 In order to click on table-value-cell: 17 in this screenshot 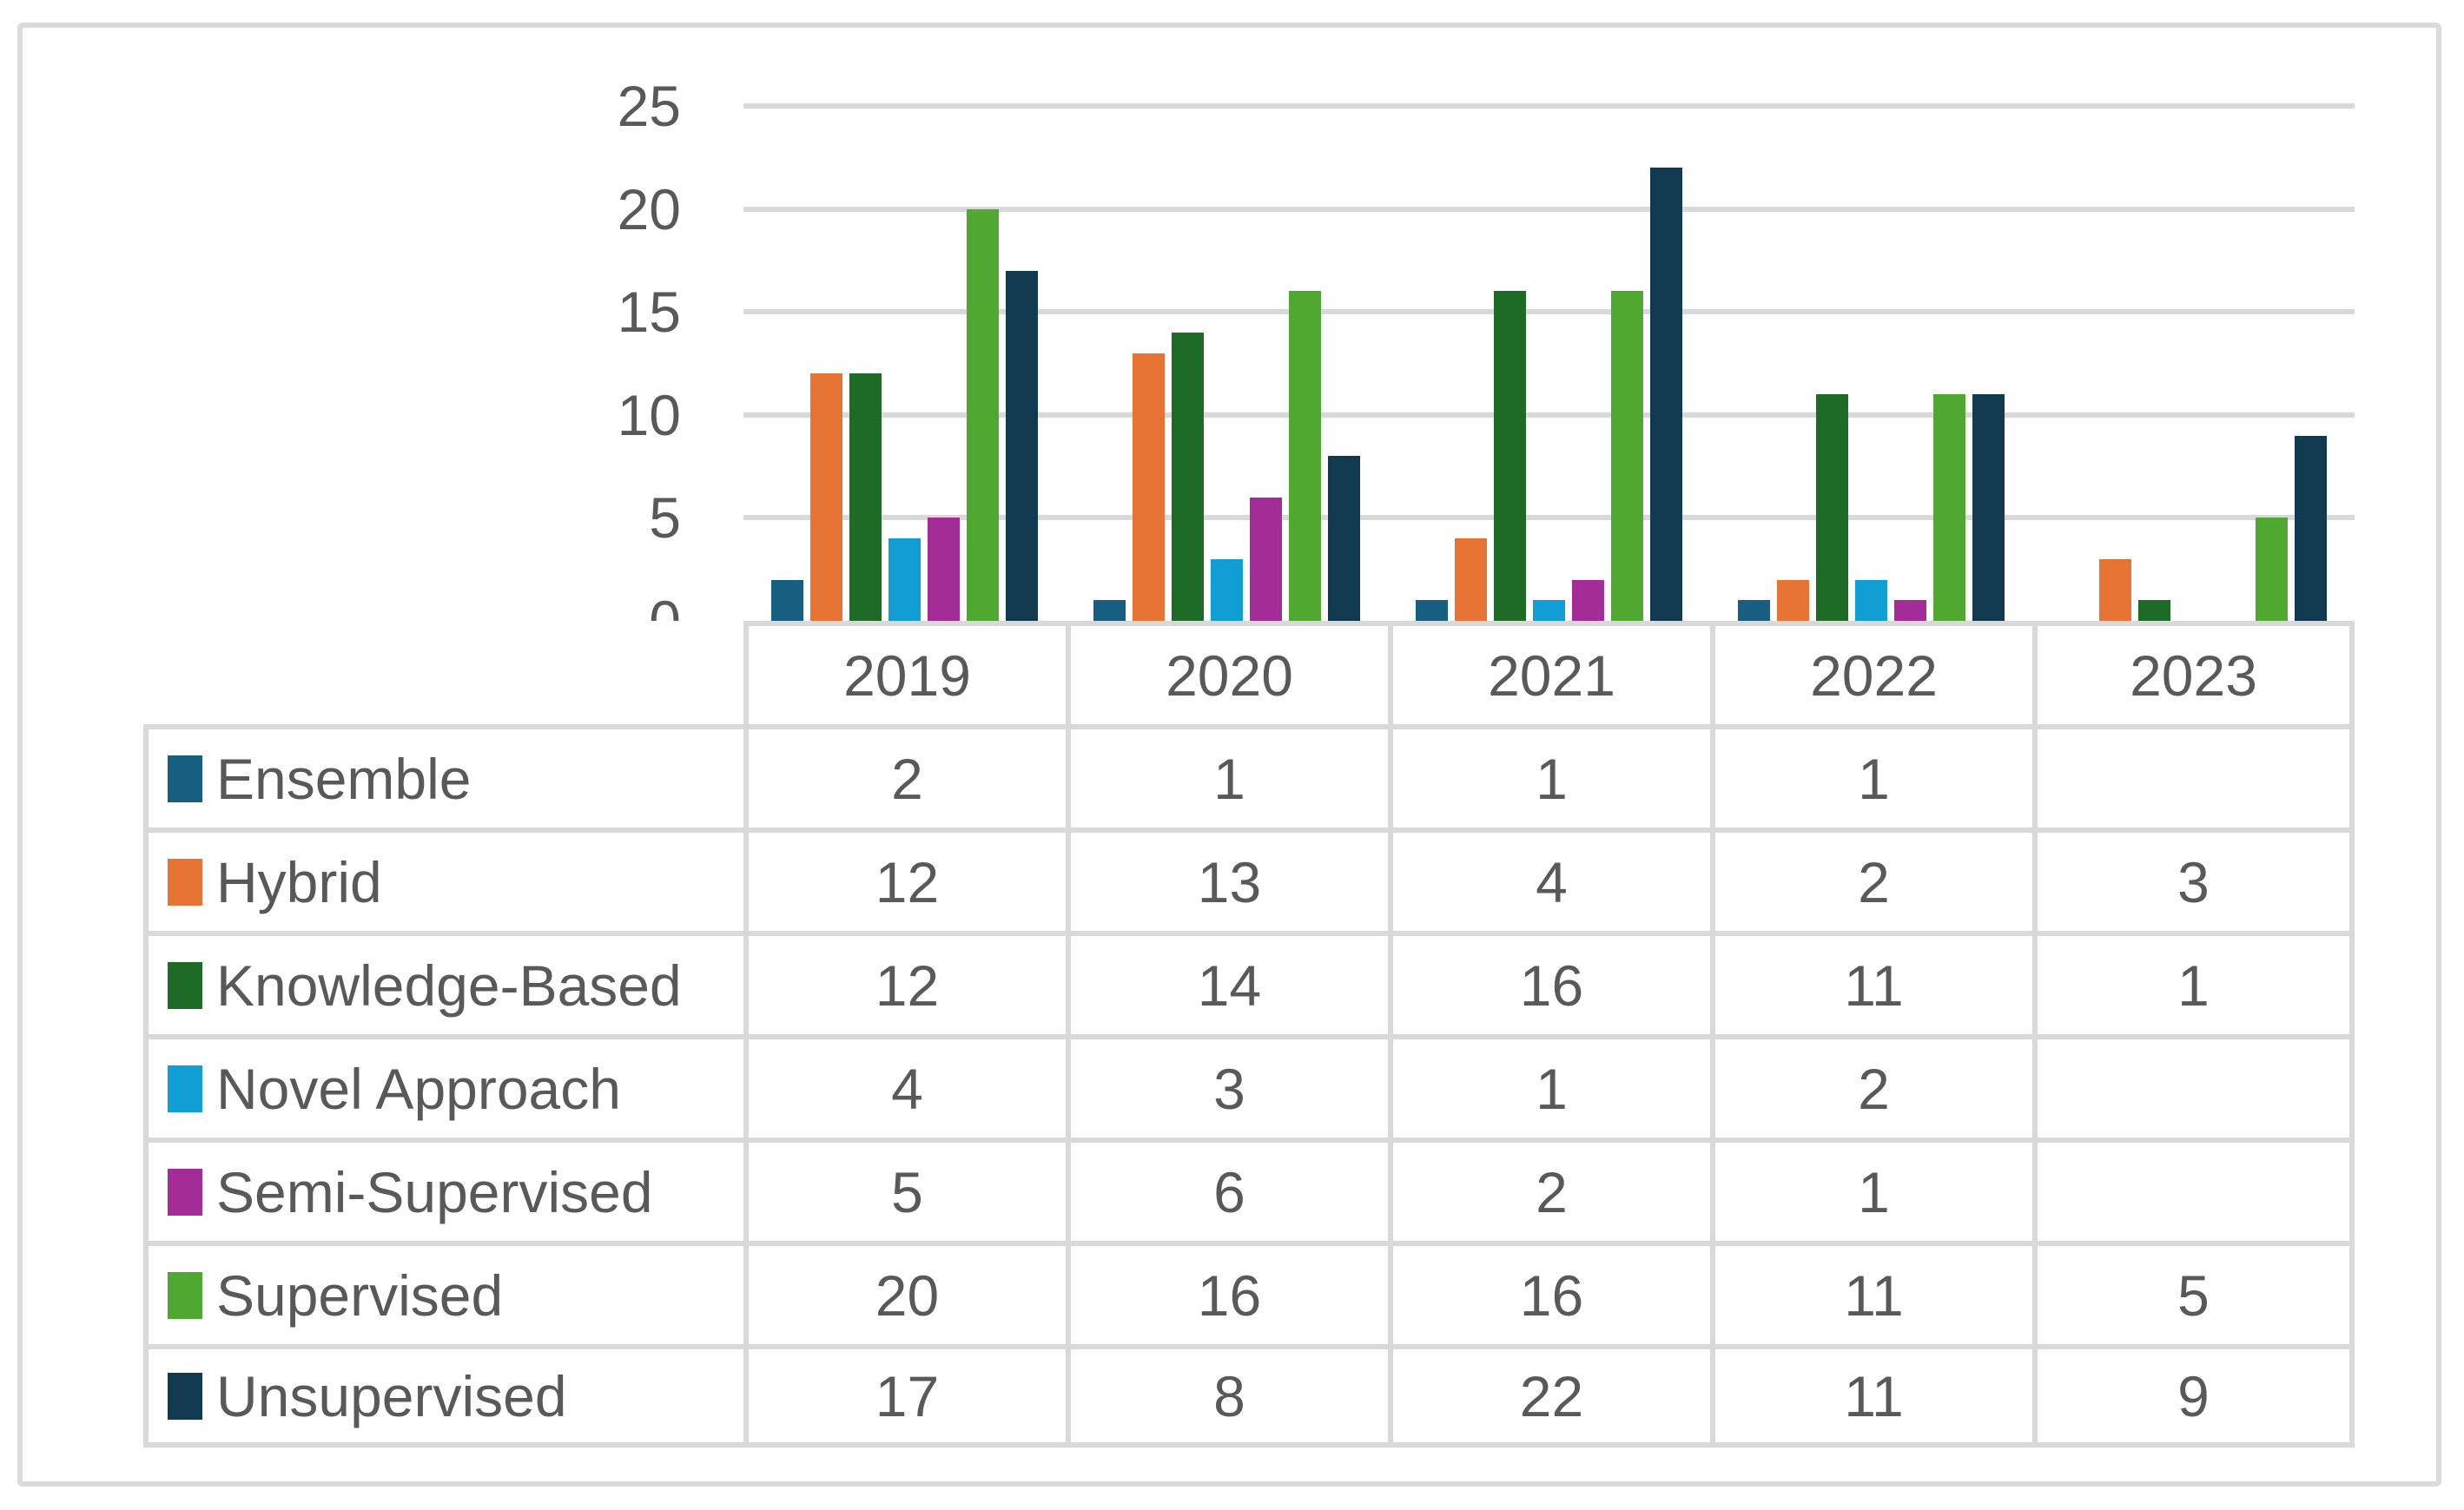, I will do `click(904, 1395)`.